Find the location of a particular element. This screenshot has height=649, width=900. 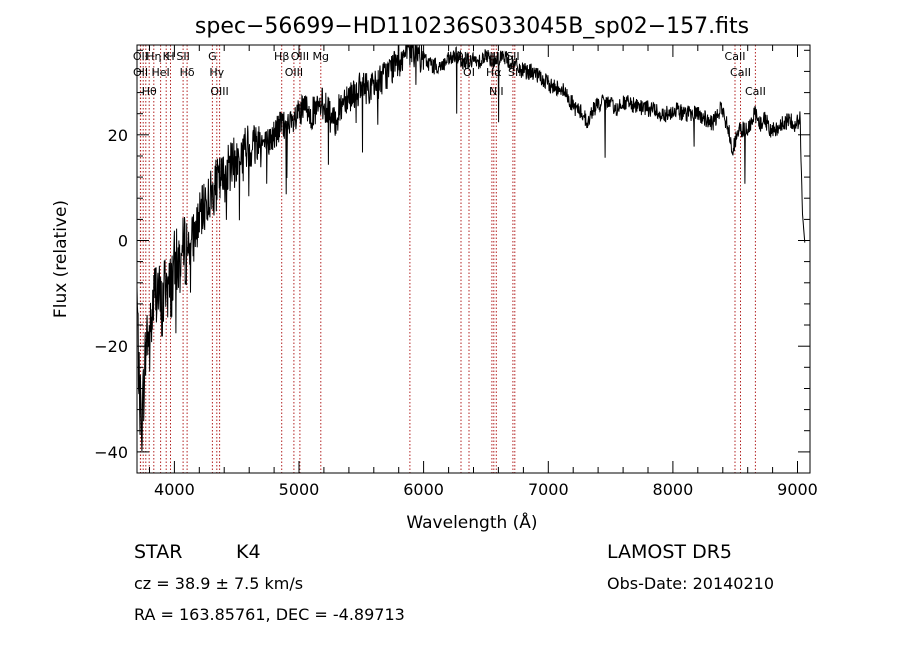

survey-name: LAMOST DR5 is located at coordinates (669, 552).